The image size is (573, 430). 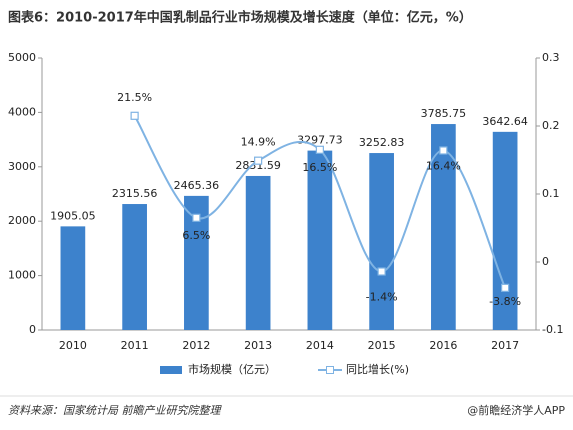 What do you see at coordinates (320, 345) in the screenshot?
I see `x-tick-label: 2014` at bounding box center [320, 345].